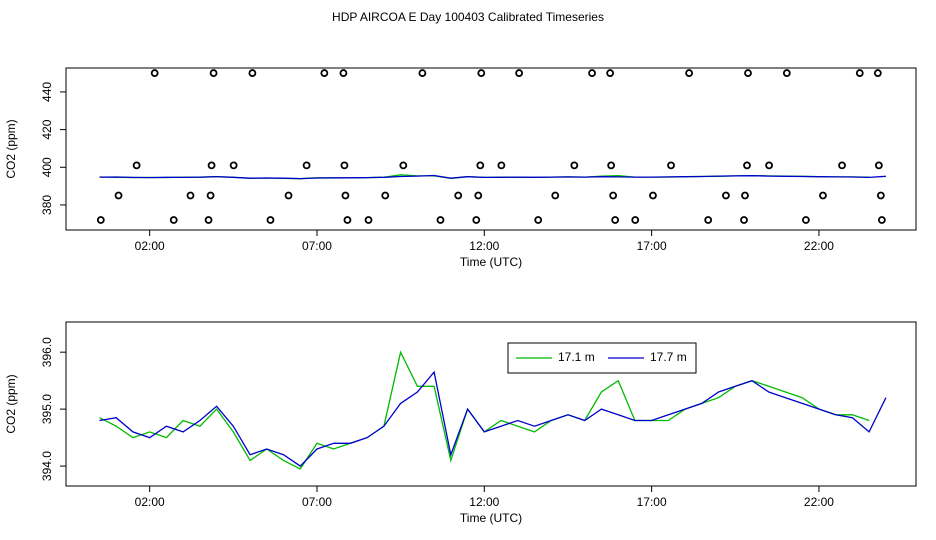 The height and width of the screenshot is (540, 936). I want to click on y-tick-label: 396.0, so click(47, 352).